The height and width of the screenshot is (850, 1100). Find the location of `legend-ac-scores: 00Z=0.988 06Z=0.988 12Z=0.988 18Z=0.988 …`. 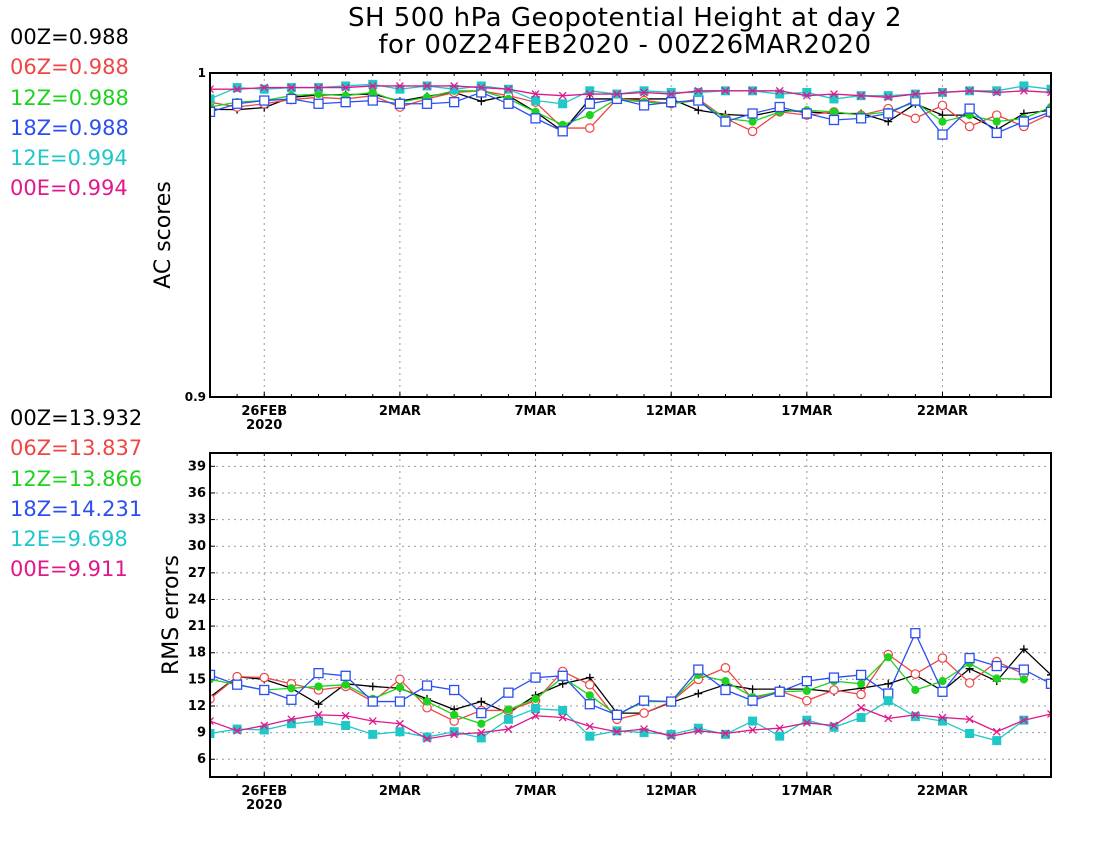

legend-ac-scores: 00Z=0.988 06Z=0.988 12Z=0.988 18Z=0.988 … is located at coordinates (69, 113).